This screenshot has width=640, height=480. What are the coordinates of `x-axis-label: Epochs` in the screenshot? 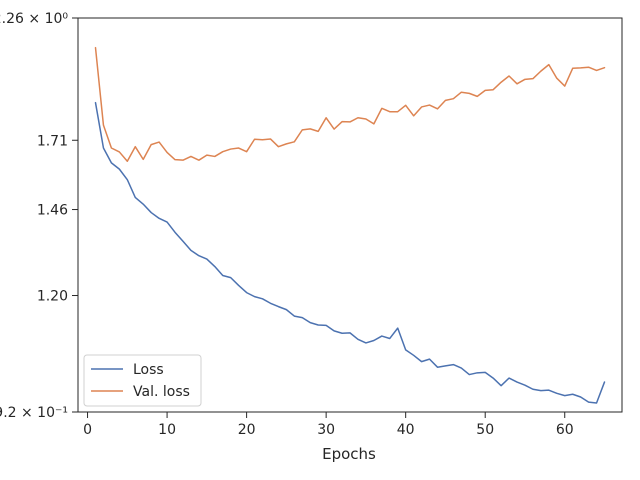 It's located at (349, 454).